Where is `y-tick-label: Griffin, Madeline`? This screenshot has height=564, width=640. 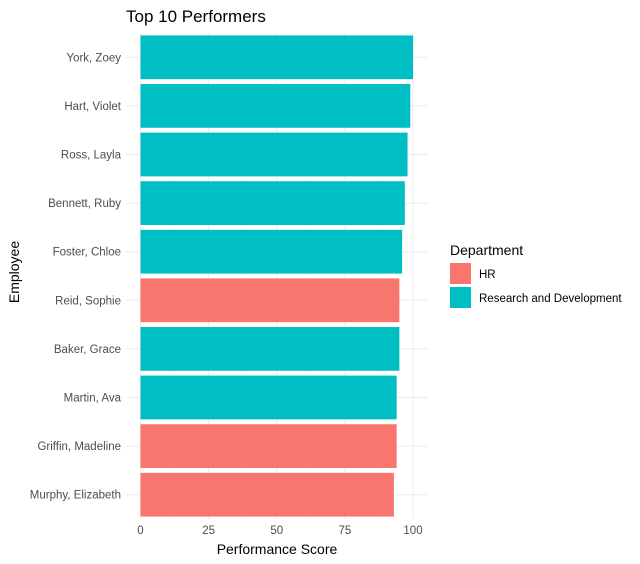
y-tick-label: Griffin, Madeline is located at coordinates (79, 447).